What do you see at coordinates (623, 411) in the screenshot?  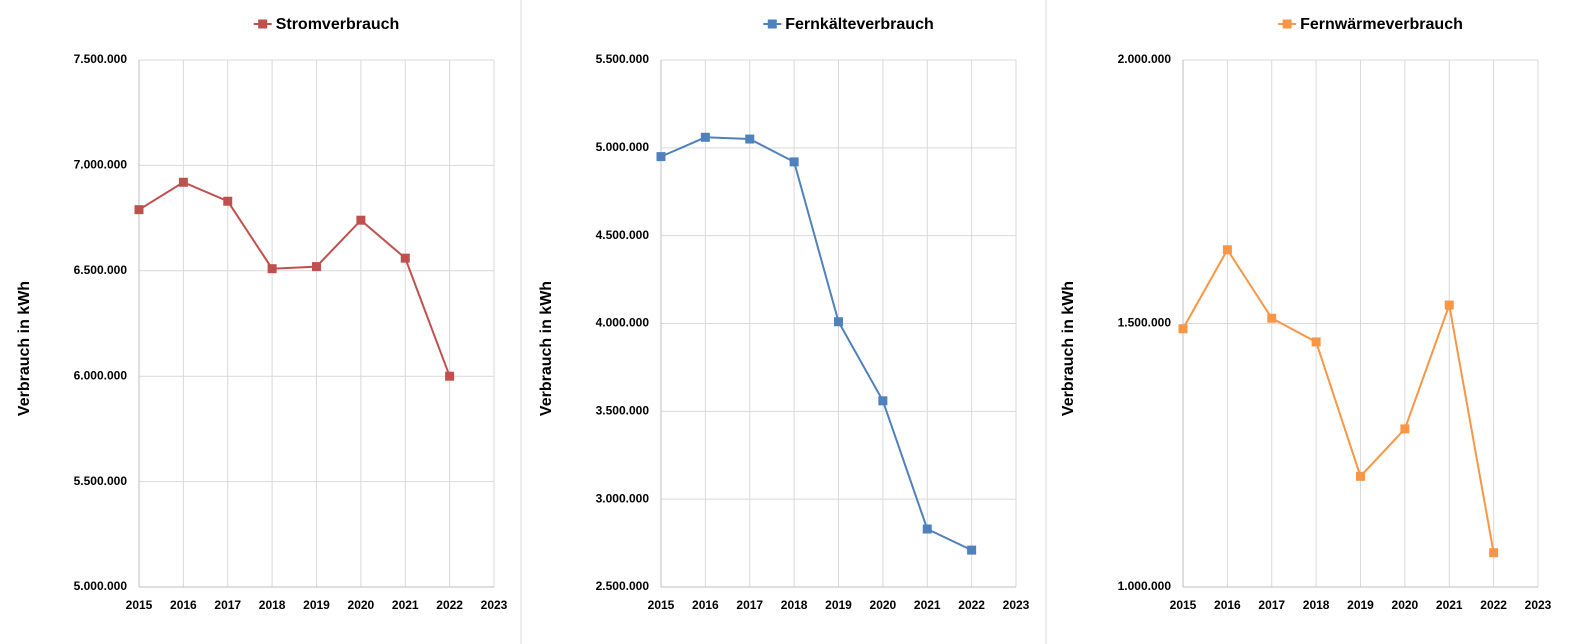 I see `y-tick-label: 3.500.000` at bounding box center [623, 411].